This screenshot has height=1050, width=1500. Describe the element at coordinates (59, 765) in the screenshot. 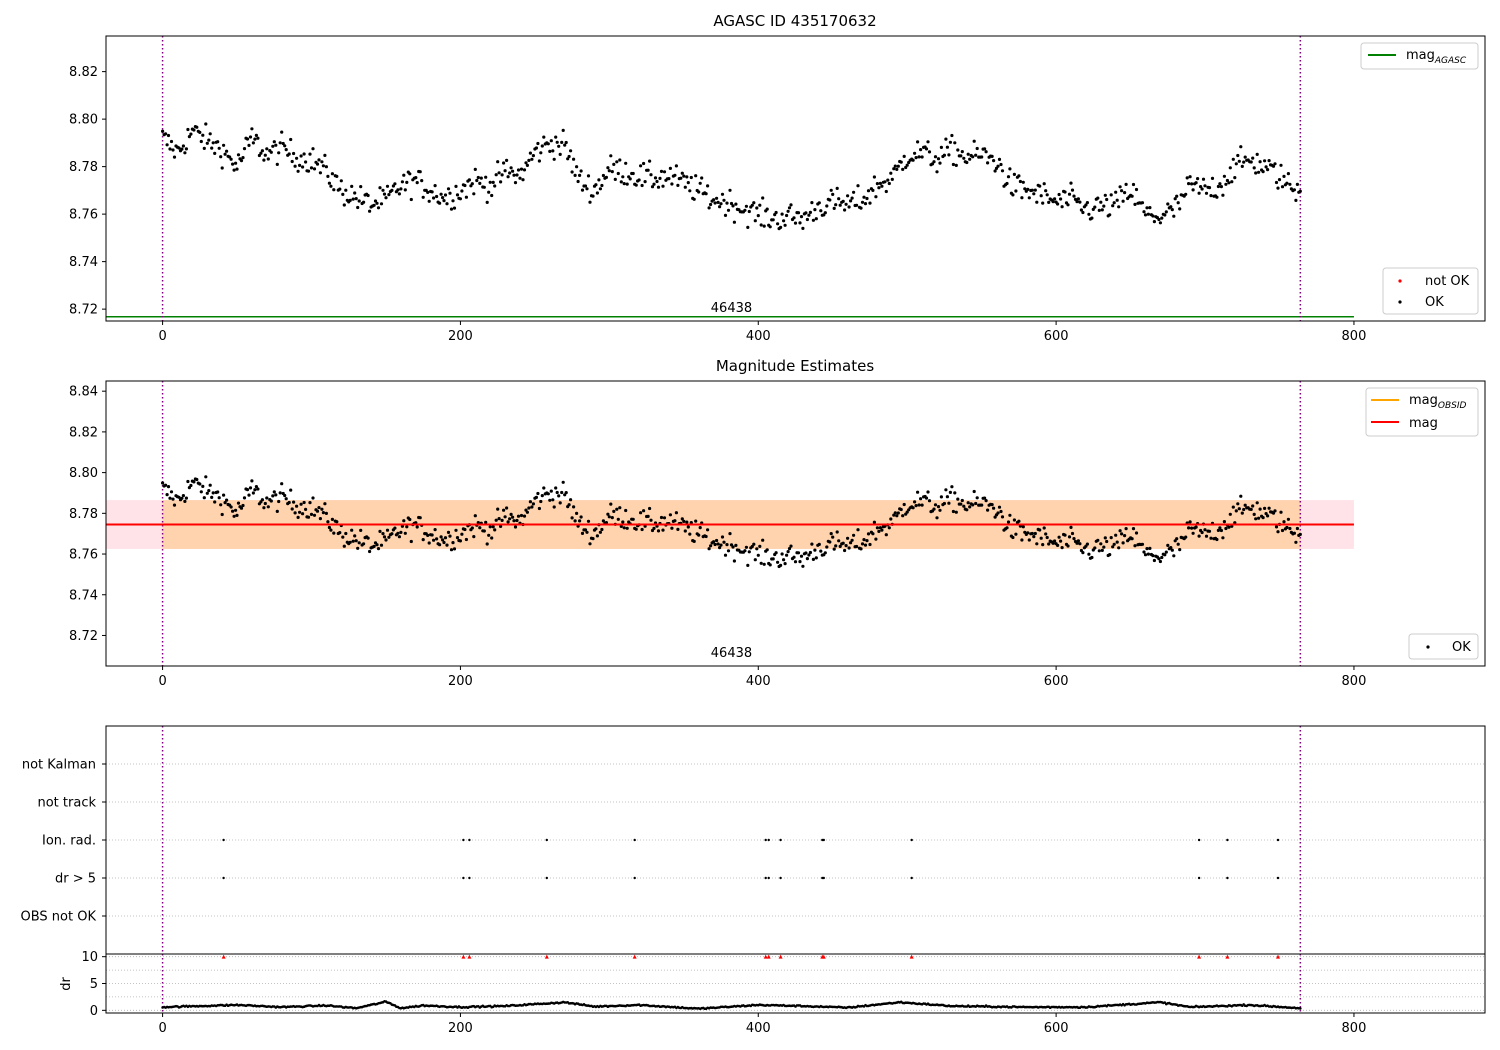

I see `y-category-label: not Kalman` at that location.